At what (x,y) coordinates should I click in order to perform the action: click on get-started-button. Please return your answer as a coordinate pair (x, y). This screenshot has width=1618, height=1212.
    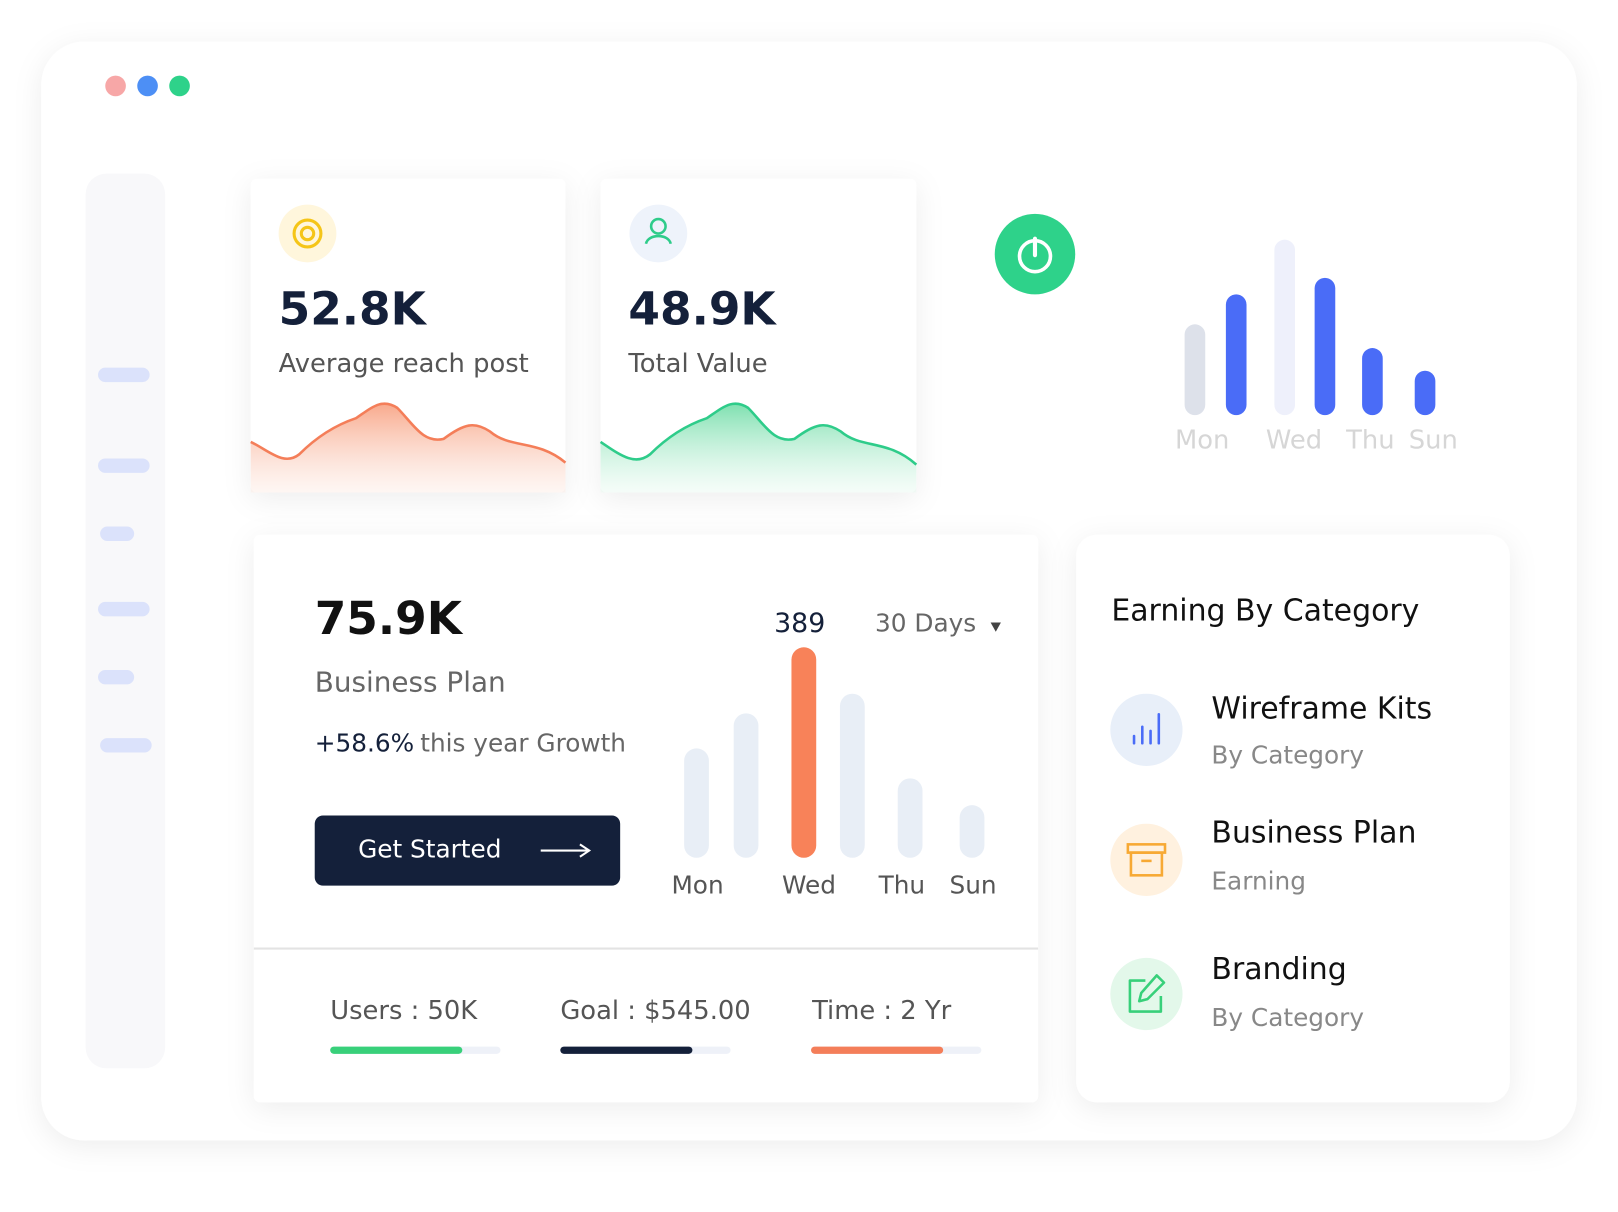
    Looking at the image, I should click on (467, 850).